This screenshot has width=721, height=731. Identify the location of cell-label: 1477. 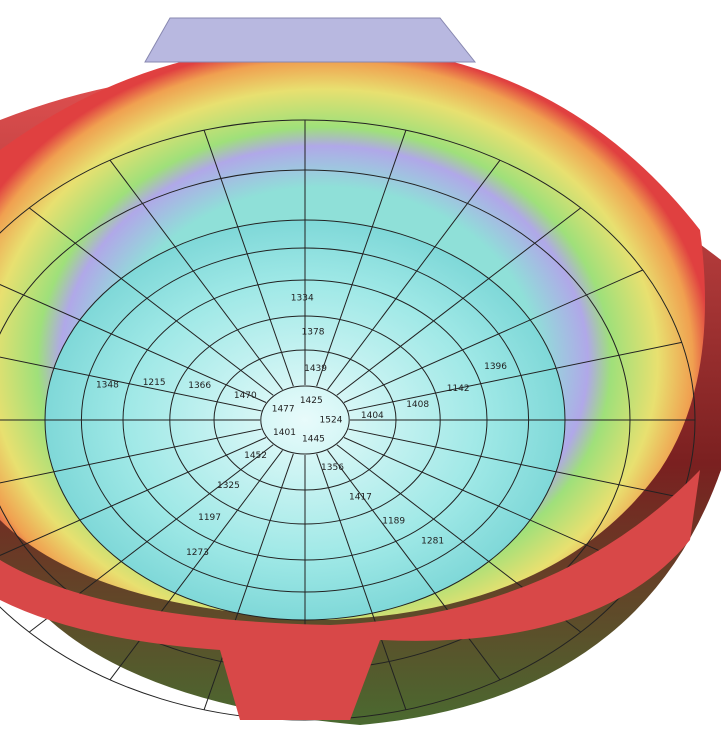
(283, 410).